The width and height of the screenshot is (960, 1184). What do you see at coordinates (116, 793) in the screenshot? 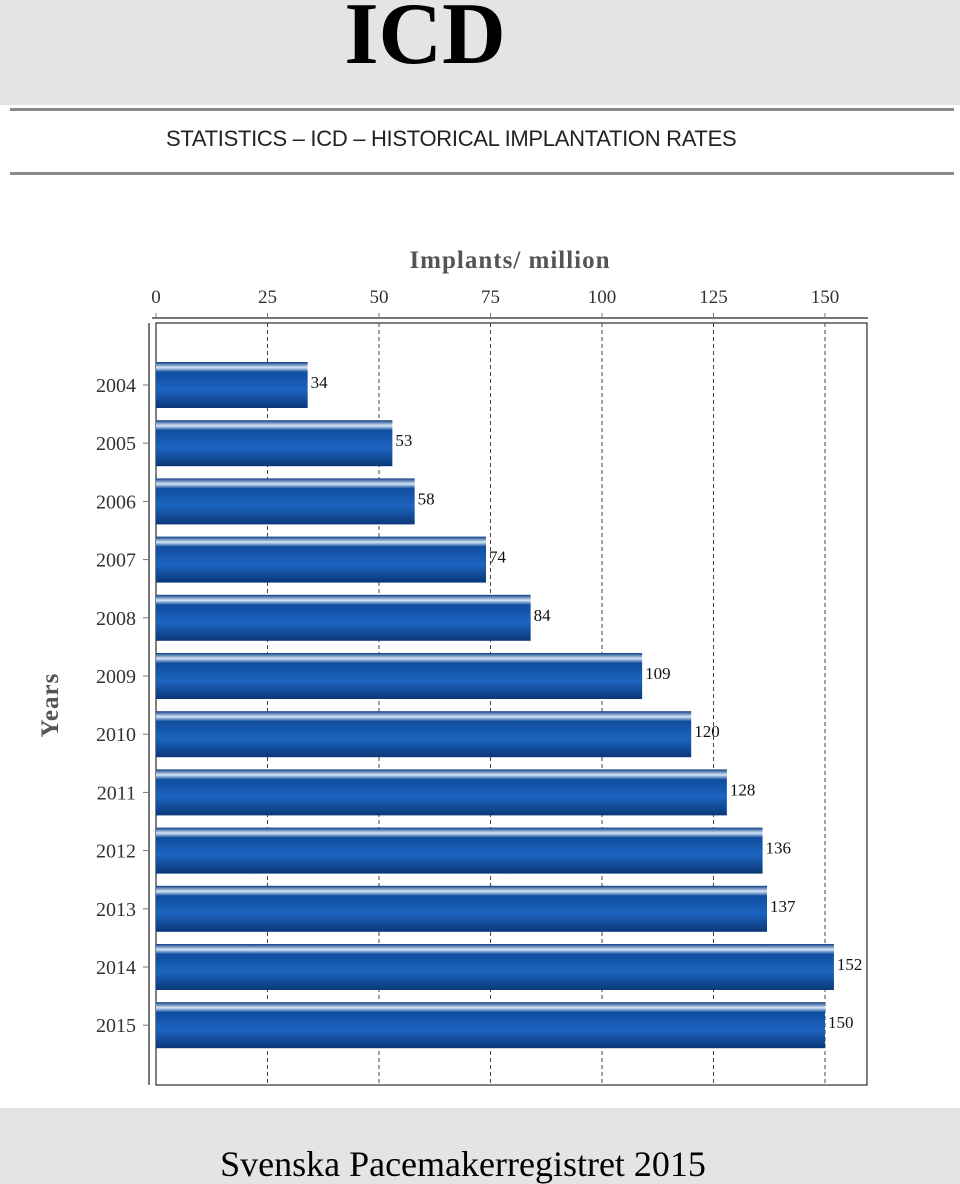
I see `y-tick-label: 2011` at bounding box center [116, 793].